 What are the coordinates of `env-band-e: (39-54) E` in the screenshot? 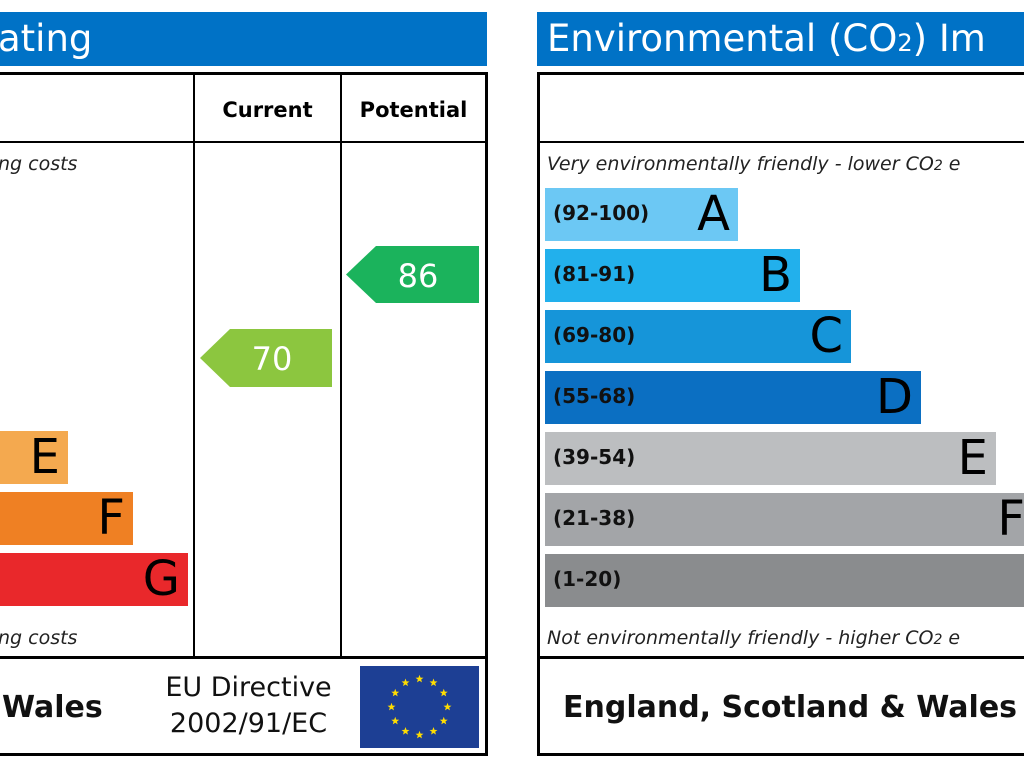 It's located at (770, 458).